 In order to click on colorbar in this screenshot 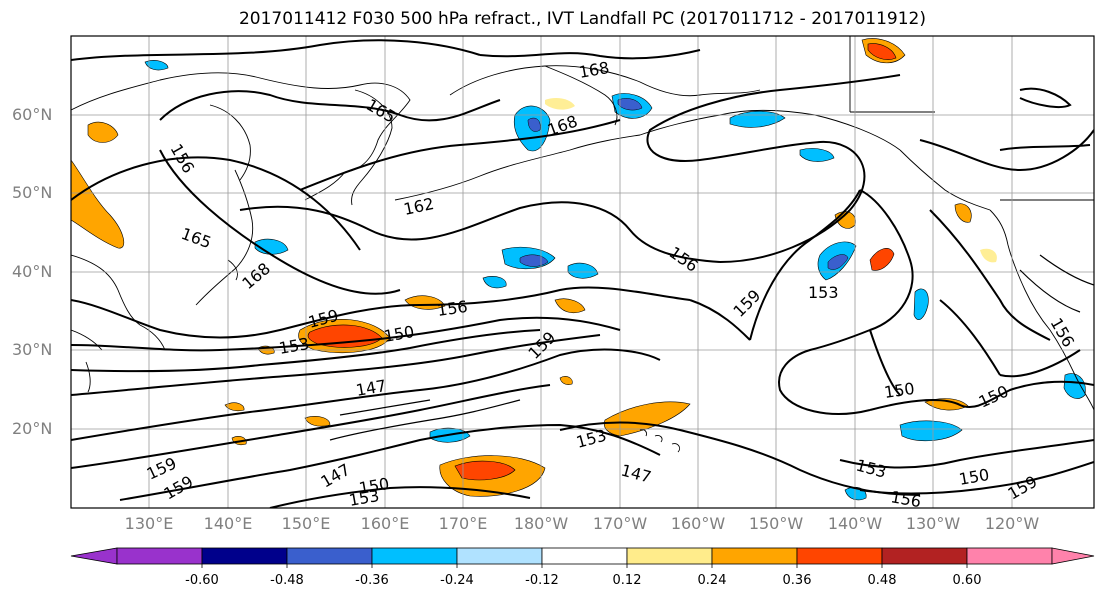, I will do `click(582, 557)`.